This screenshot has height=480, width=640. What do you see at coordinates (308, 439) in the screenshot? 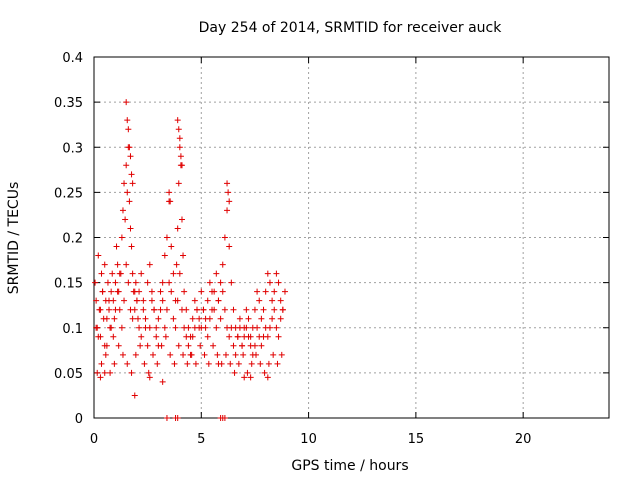
I see `x-tick-label: 10` at bounding box center [308, 439].